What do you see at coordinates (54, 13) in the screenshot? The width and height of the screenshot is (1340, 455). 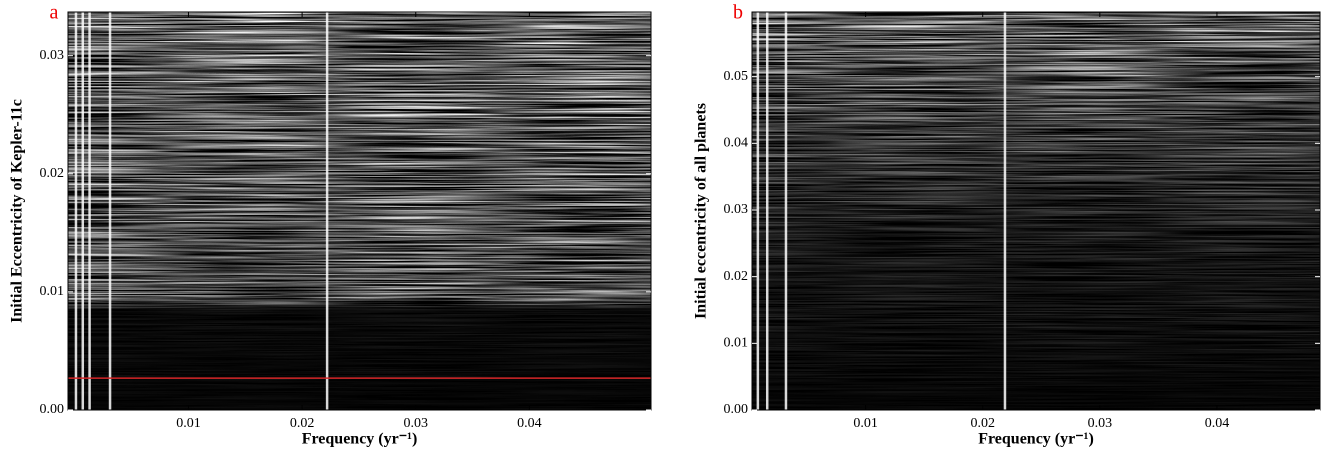 I see `panel-label: a` at bounding box center [54, 13].